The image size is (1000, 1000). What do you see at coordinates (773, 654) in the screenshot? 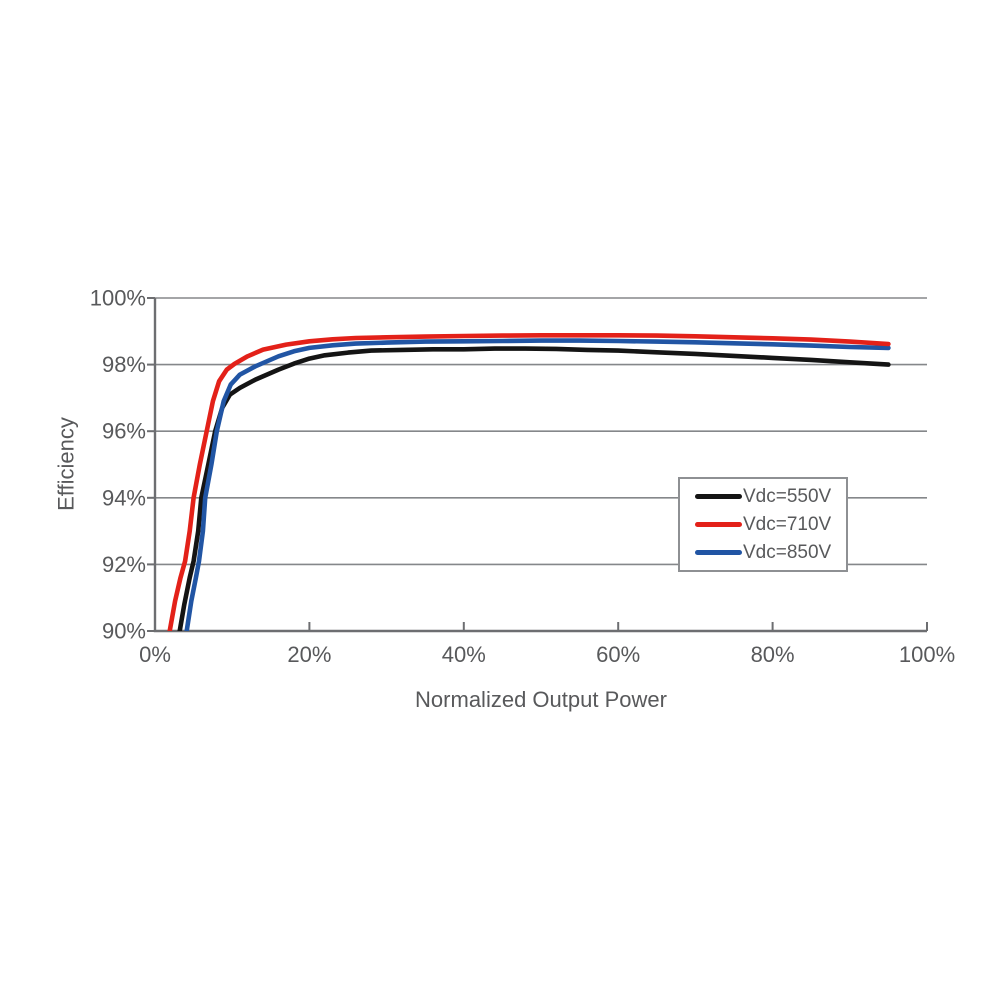
I see `x-tick-label: 80%` at bounding box center [773, 654].